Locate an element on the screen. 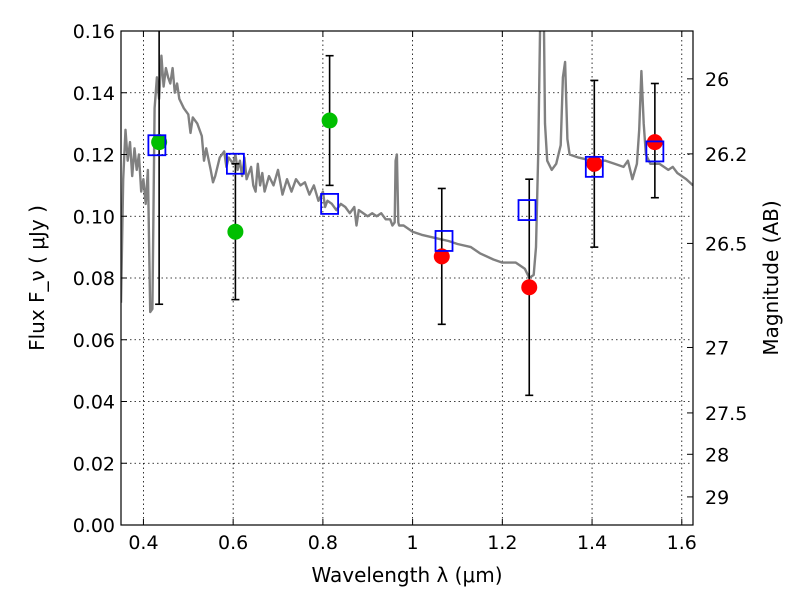 The width and height of the screenshot is (800, 600). y-tick-label: 0.04 is located at coordinates (94, 403).